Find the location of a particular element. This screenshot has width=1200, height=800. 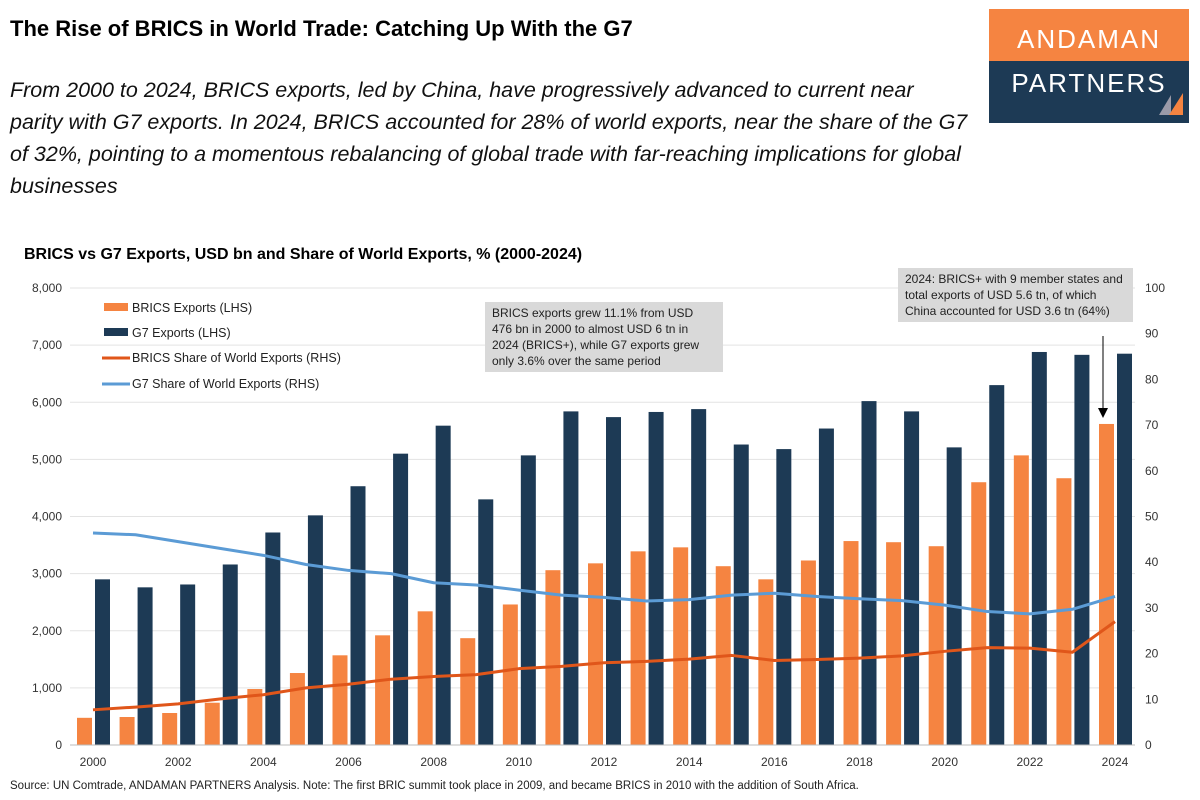

x-tick-label: 2020 is located at coordinates (944, 762).